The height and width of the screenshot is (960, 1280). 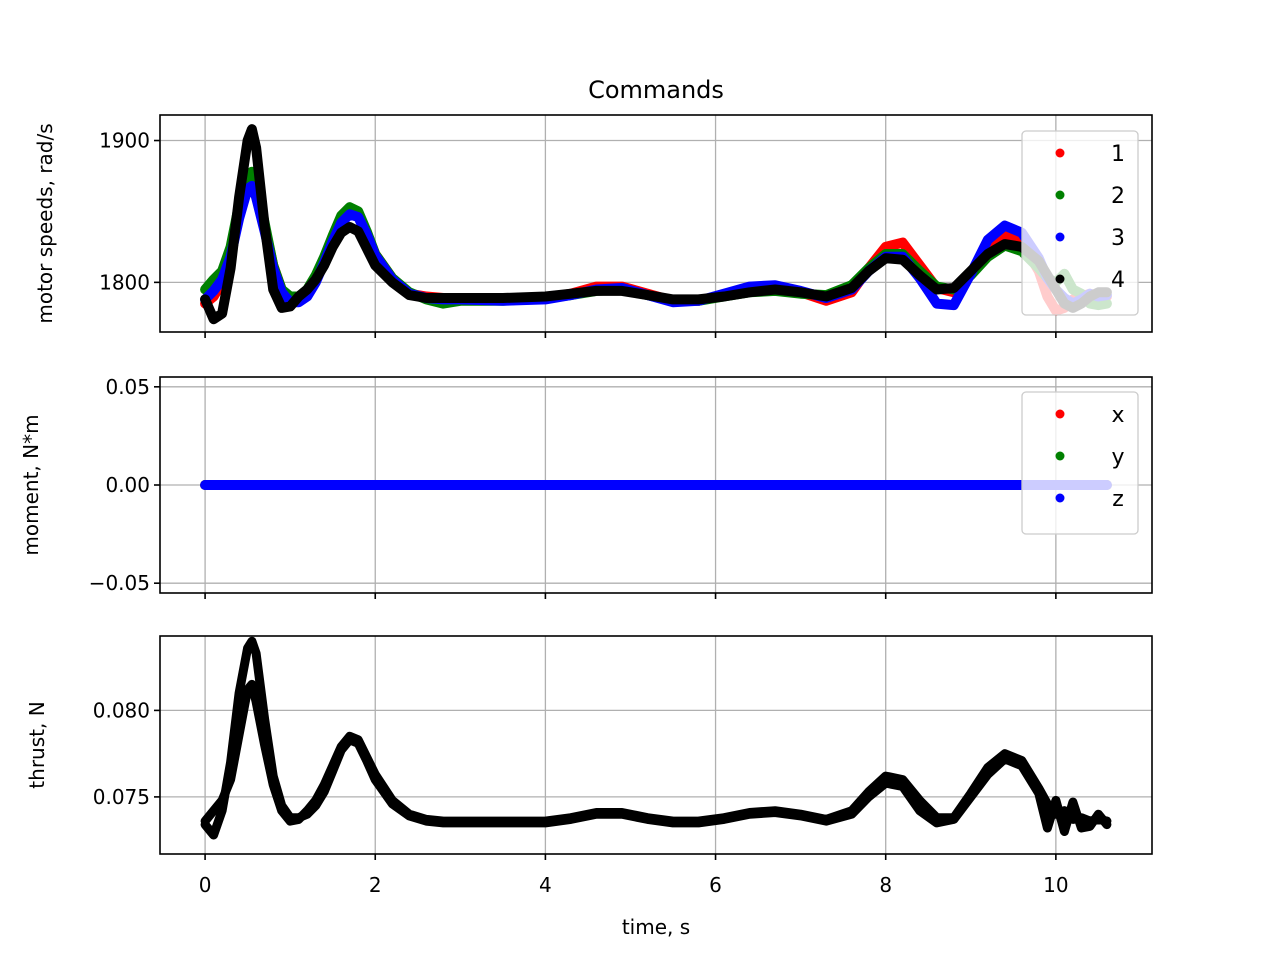 I want to click on x-tick-label: 6, so click(x=715, y=885).